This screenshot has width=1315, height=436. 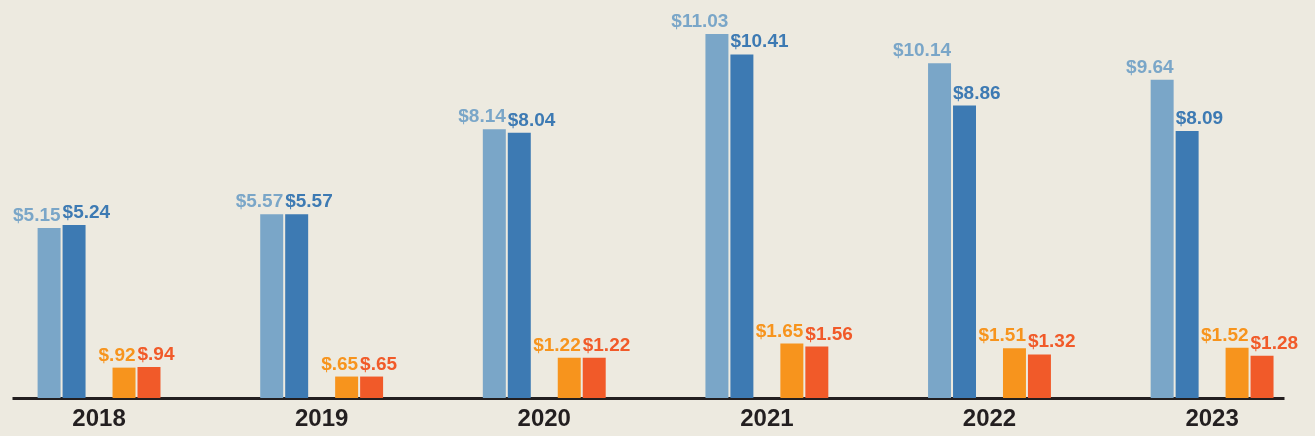 I want to click on data-label: $8.86, so click(x=977, y=92).